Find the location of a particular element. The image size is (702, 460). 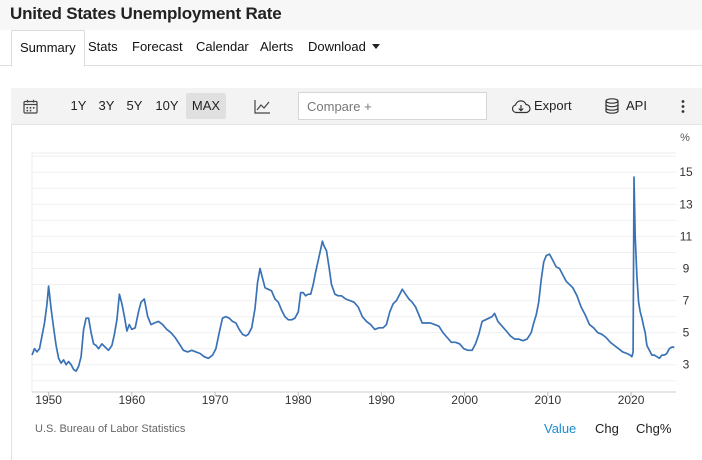

data-source-label: U.S. Bureau of Labor Statistics is located at coordinates (110, 429).